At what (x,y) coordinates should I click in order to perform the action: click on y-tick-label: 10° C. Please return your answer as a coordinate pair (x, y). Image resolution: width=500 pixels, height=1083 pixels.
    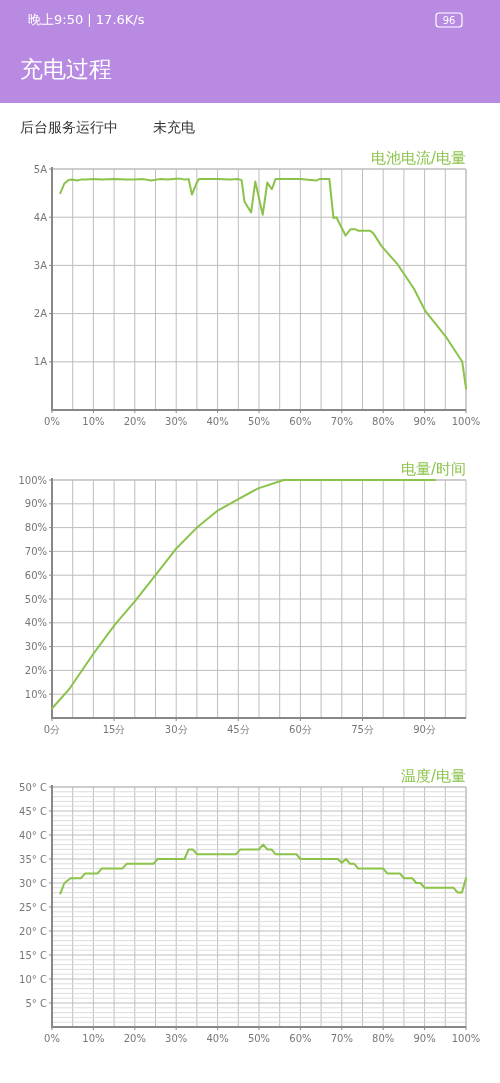
    Looking at the image, I should click on (33, 979).